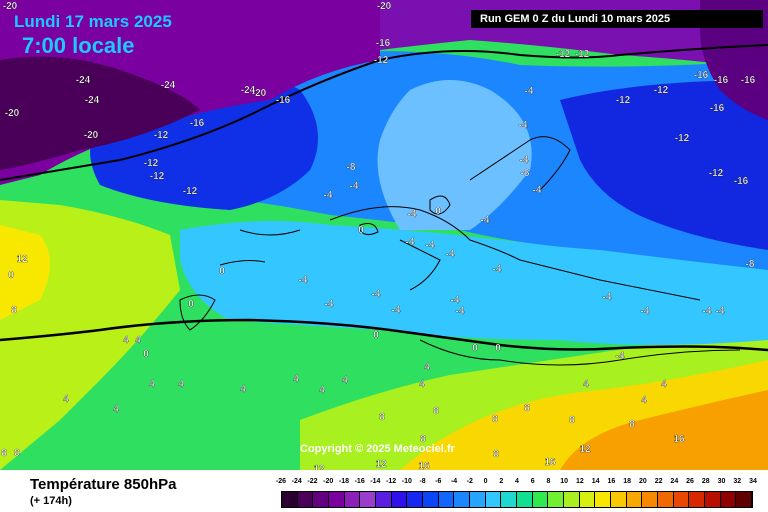  I want to click on color-scale-label: -18, so click(343, 481).